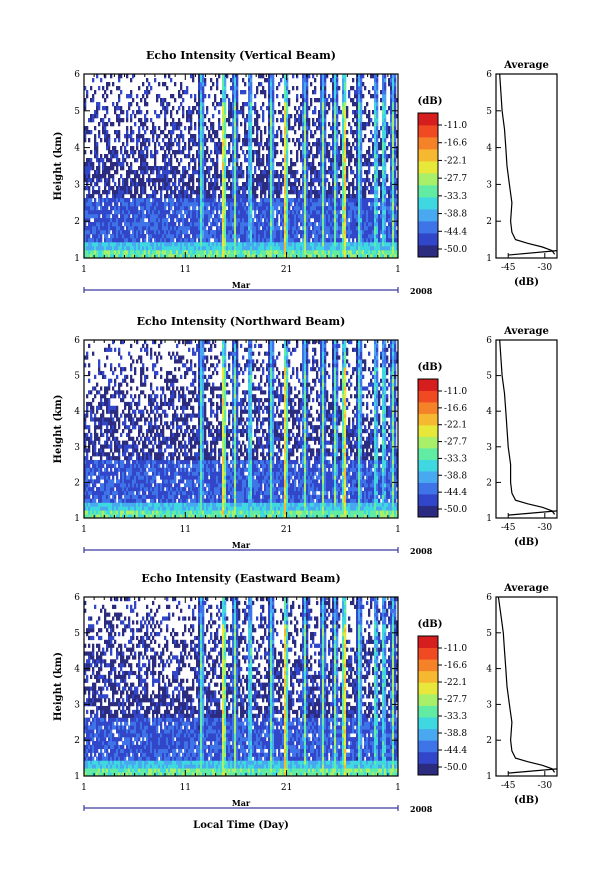 Image resolution: width=610 pixels, height=877 pixels. Describe the element at coordinates (77, 741) in the screenshot. I see `y-tick-label: 2` at that location.